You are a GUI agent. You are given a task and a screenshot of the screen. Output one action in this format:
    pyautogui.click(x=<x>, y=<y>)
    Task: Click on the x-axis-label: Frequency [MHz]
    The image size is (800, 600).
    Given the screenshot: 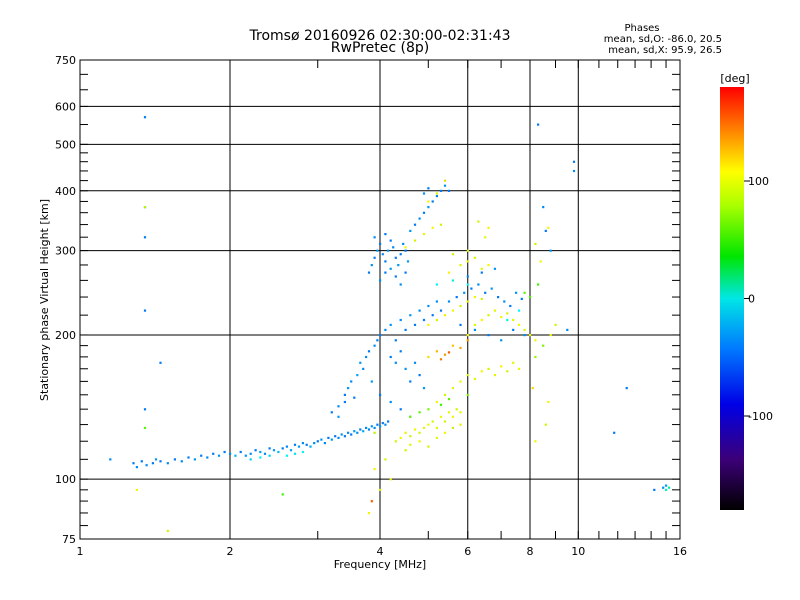 What is the action you would take?
    pyautogui.click(x=380, y=564)
    